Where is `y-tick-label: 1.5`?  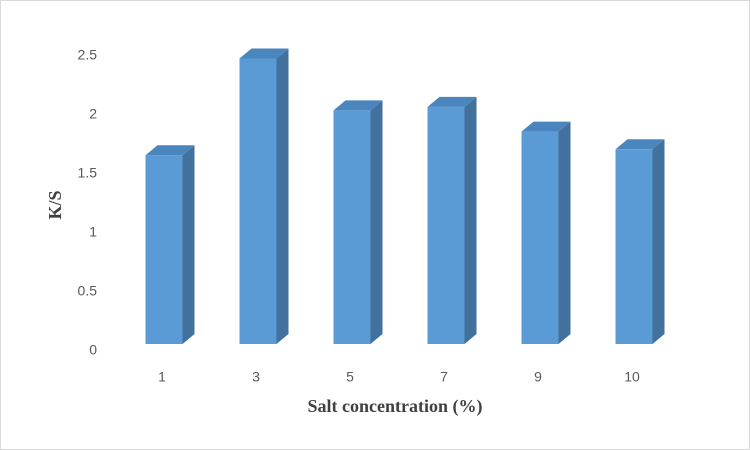 y-tick-label: 1.5 is located at coordinates (88, 173).